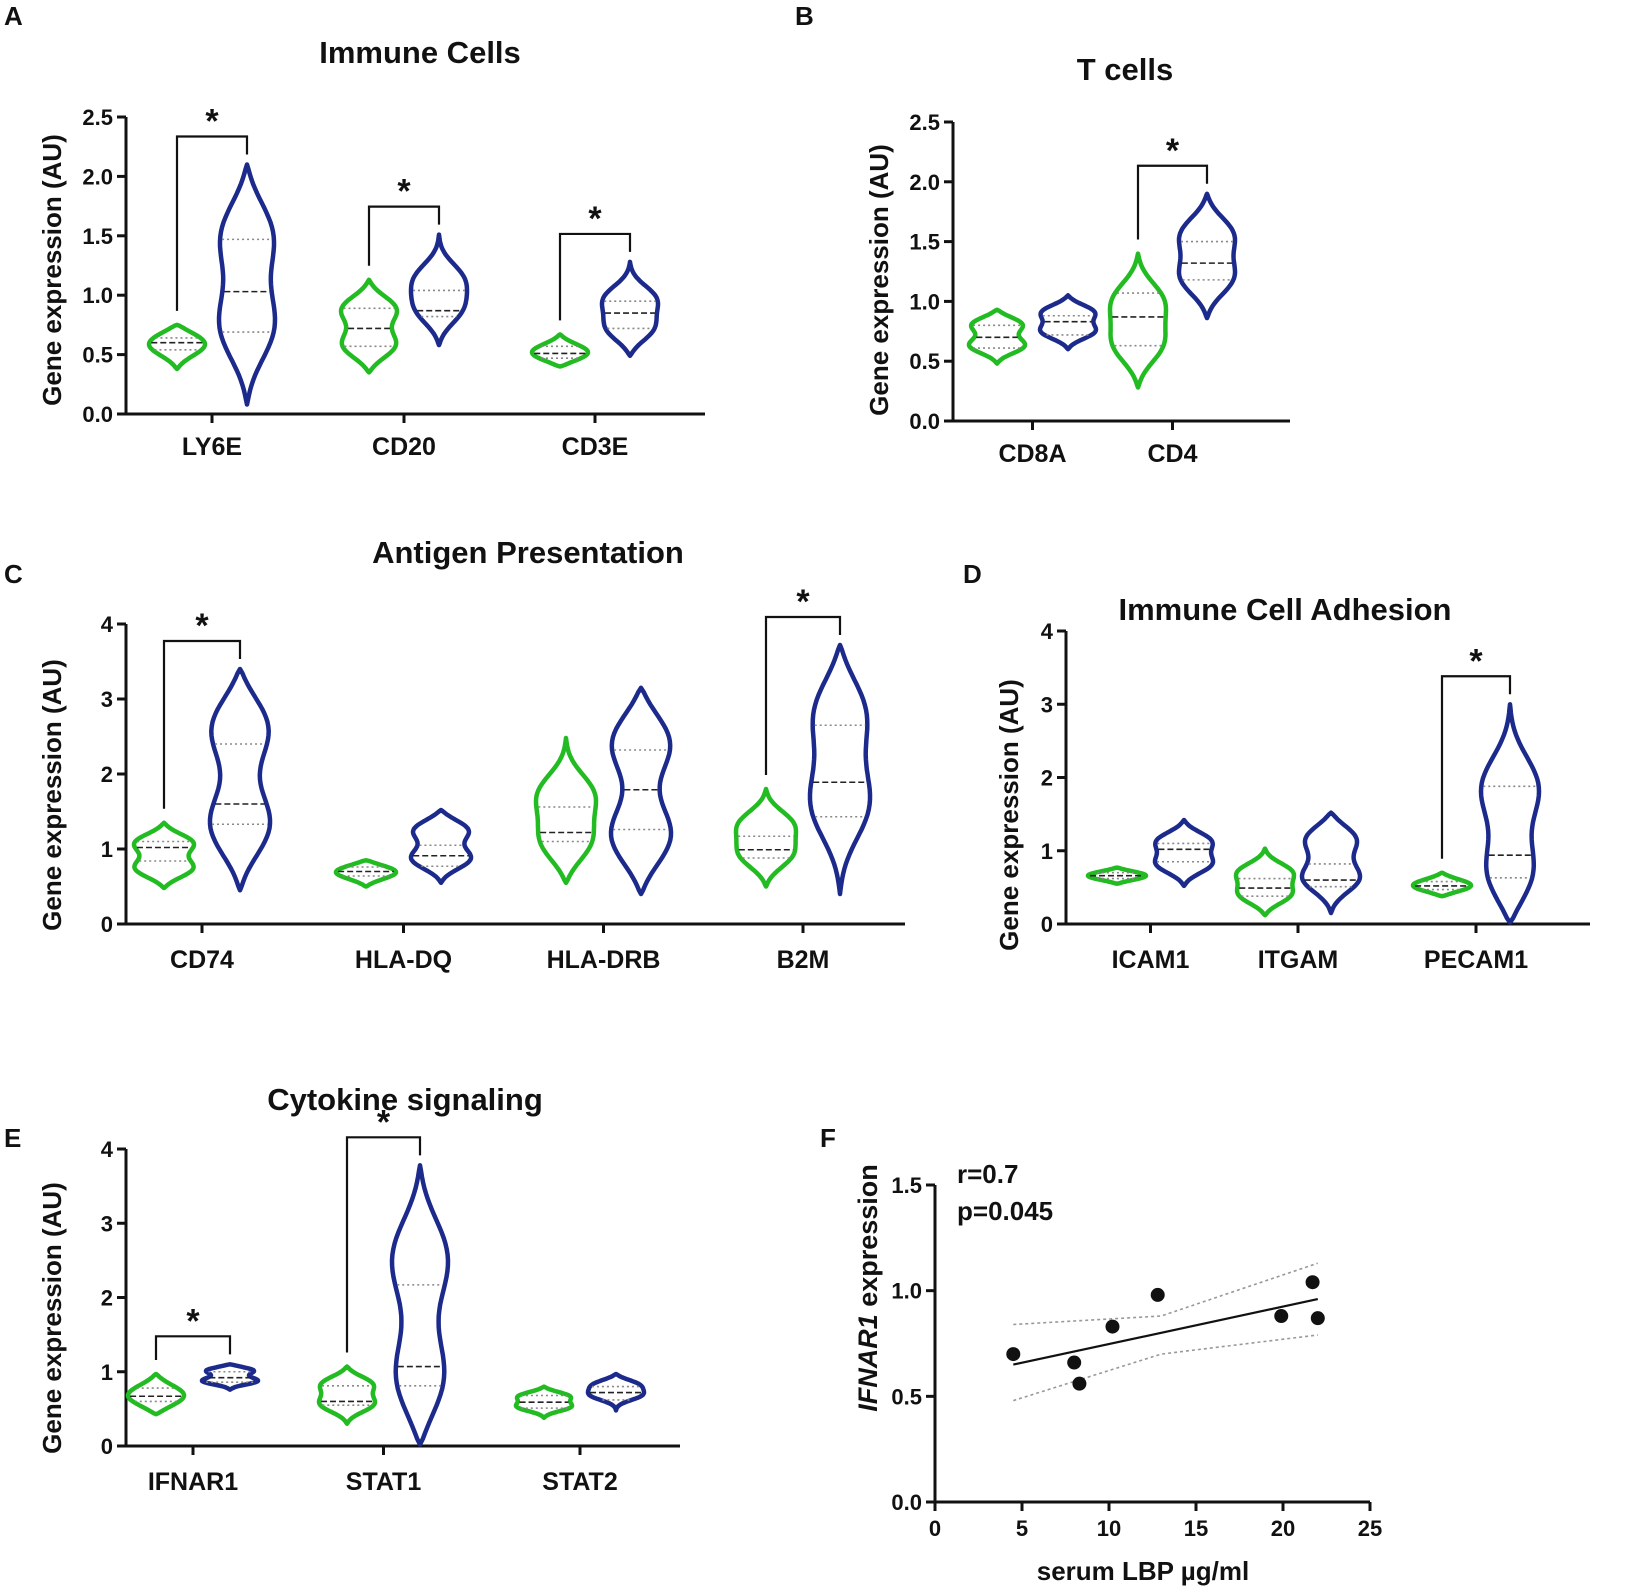  I want to click on x-tick-label: CD4, so click(1172, 454).